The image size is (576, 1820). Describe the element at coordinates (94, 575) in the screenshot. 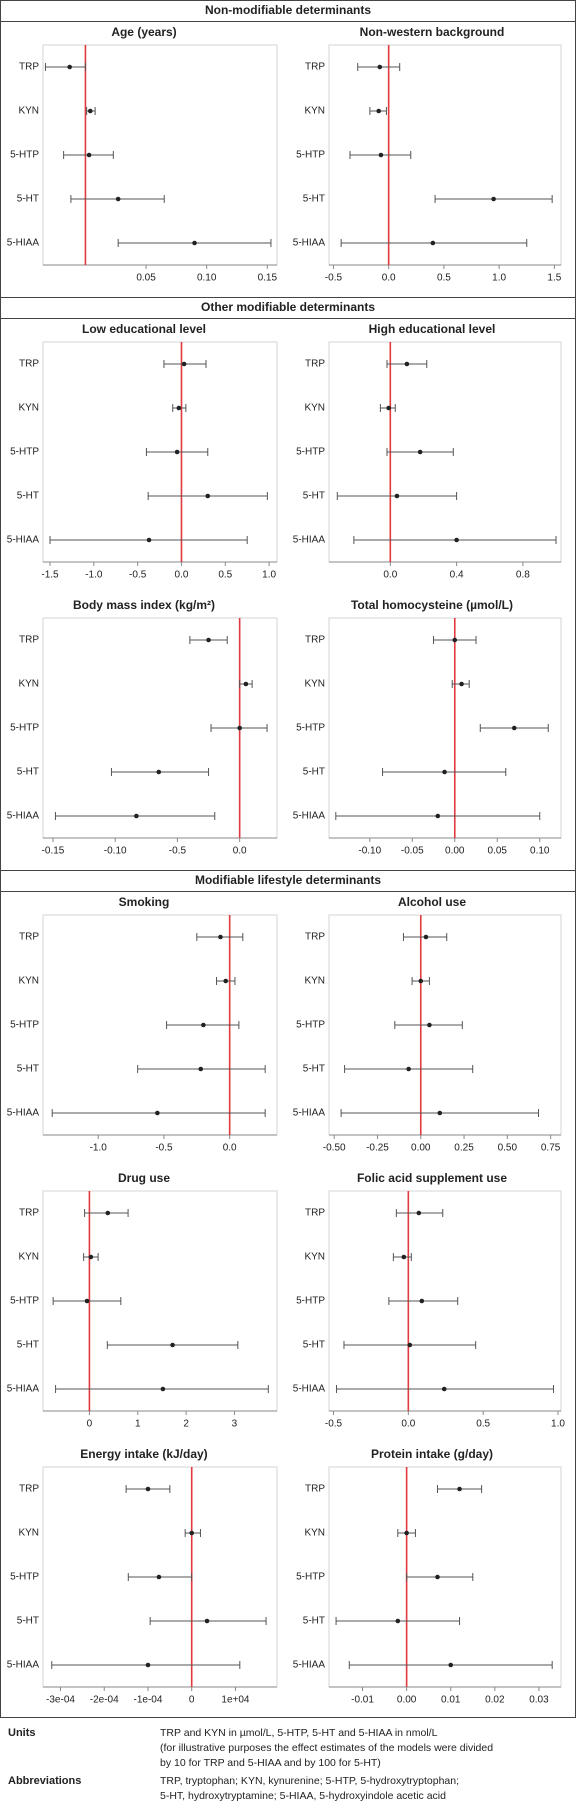

I see `x-tick-label: -1.0` at that location.